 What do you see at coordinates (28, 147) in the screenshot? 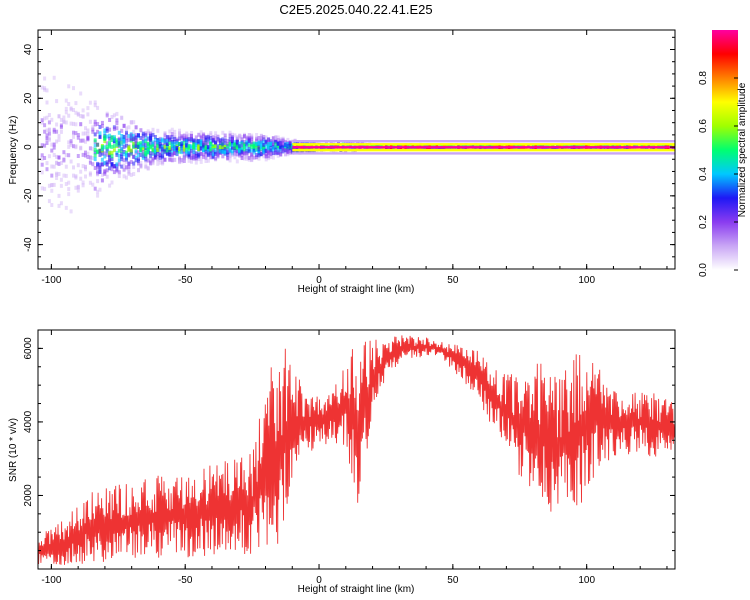
I see `spectrogram-ytick-label: 0` at bounding box center [28, 147].